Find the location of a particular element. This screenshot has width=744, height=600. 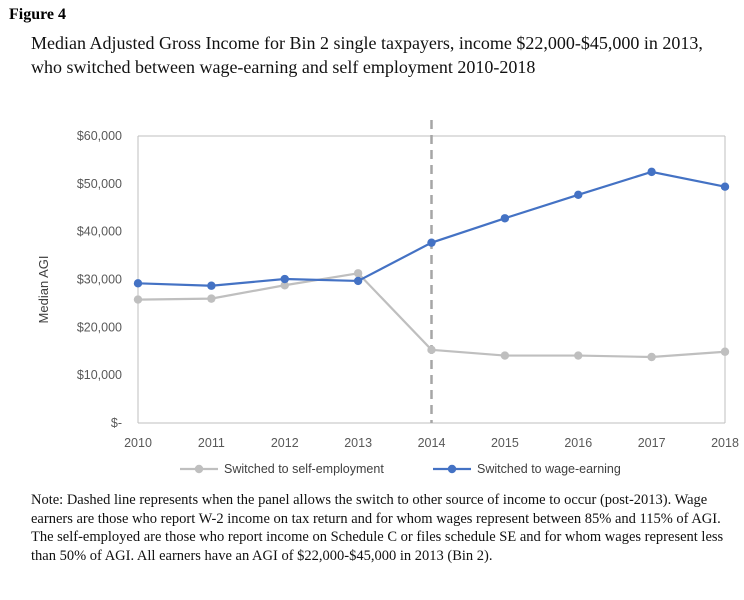

x-tick-label: 2018 is located at coordinates (725, 443).